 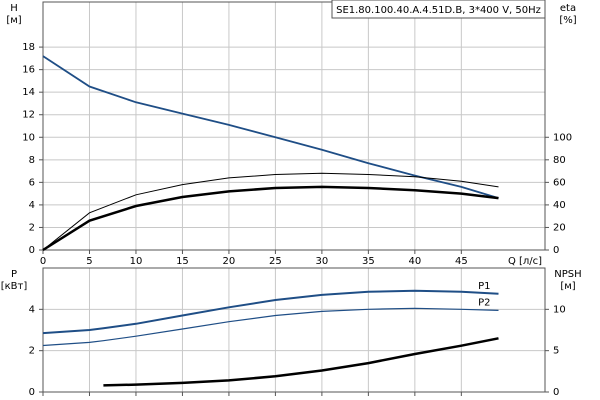 What do you see at coordinates (556, 351) in the screenshot?
I see `y2-tick-label: 5` at bounding box center [556, 351].